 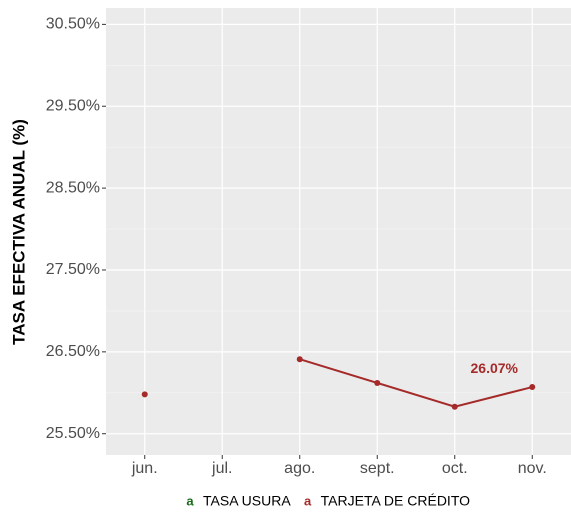 I want to click on y-tick-label: 28.50%, so click(x=73, y=187).